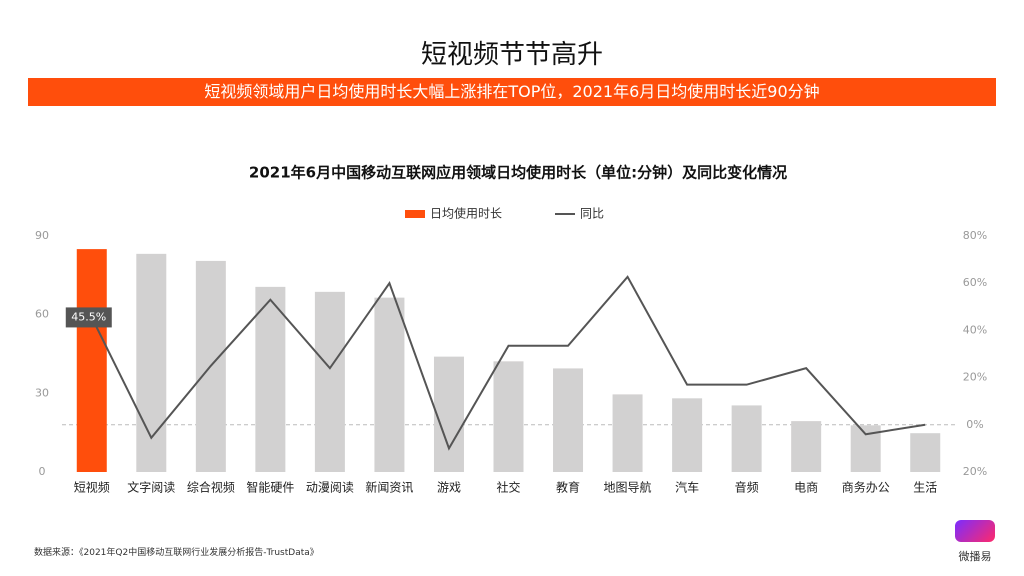 The height and width of the screenshot is (576, 1024). Describe the element at coordinates (151, 487) in the screenshot. I see `x-tick-label: 文字阅读` at that location.